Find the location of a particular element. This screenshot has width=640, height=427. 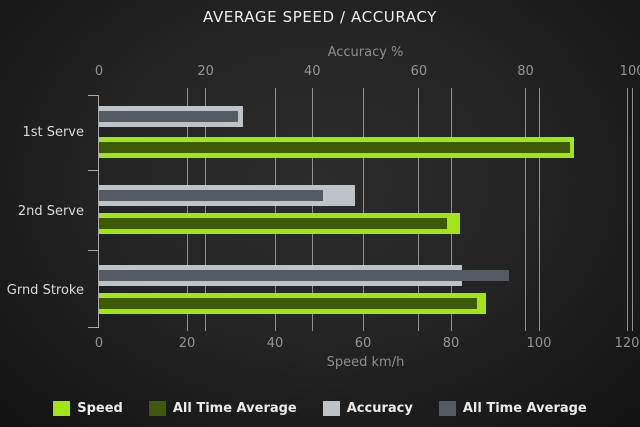

chart-title: AVERAGE SPEED / ACCURACY is located at coordinates (320, 17).